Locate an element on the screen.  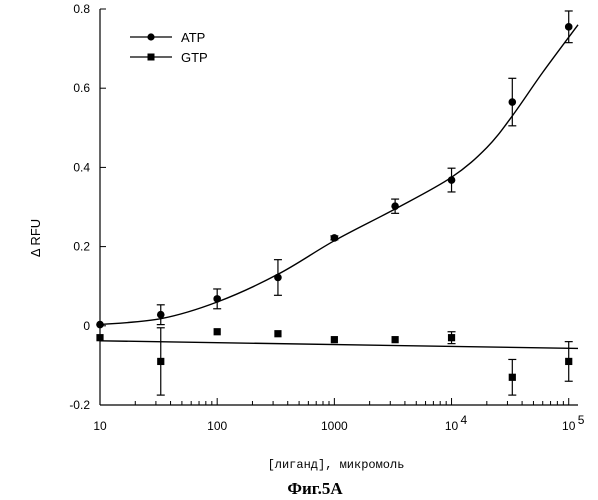
y-tick-label: 0.4 is located at coordinates (81, 167).